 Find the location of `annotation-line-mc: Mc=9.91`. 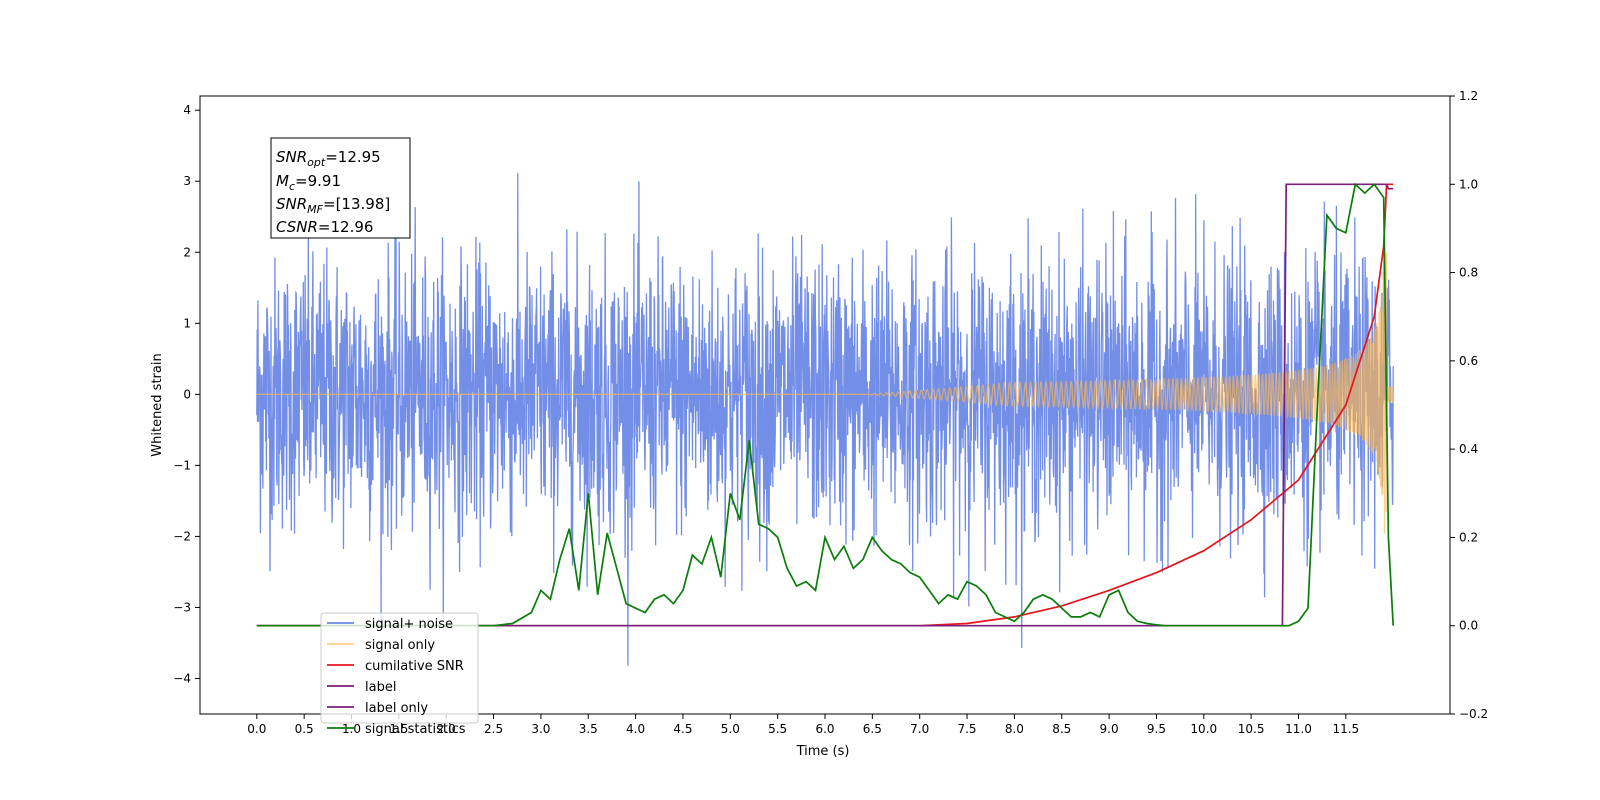

annotation-line-mc: Mc=9.91 is located at coordinates (308, 182).